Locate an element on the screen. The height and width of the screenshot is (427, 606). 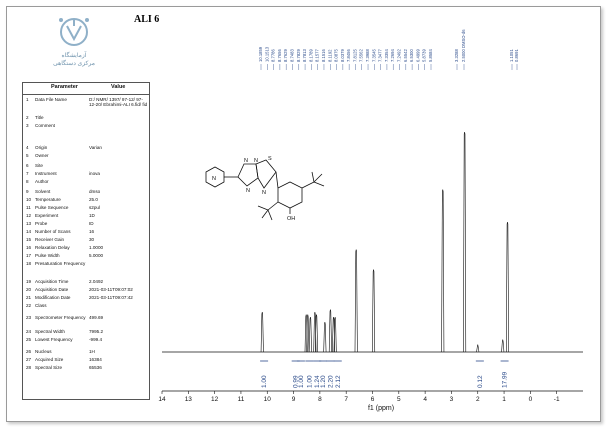
parameter-name: Modification Date is located at coordinates (53, 297).